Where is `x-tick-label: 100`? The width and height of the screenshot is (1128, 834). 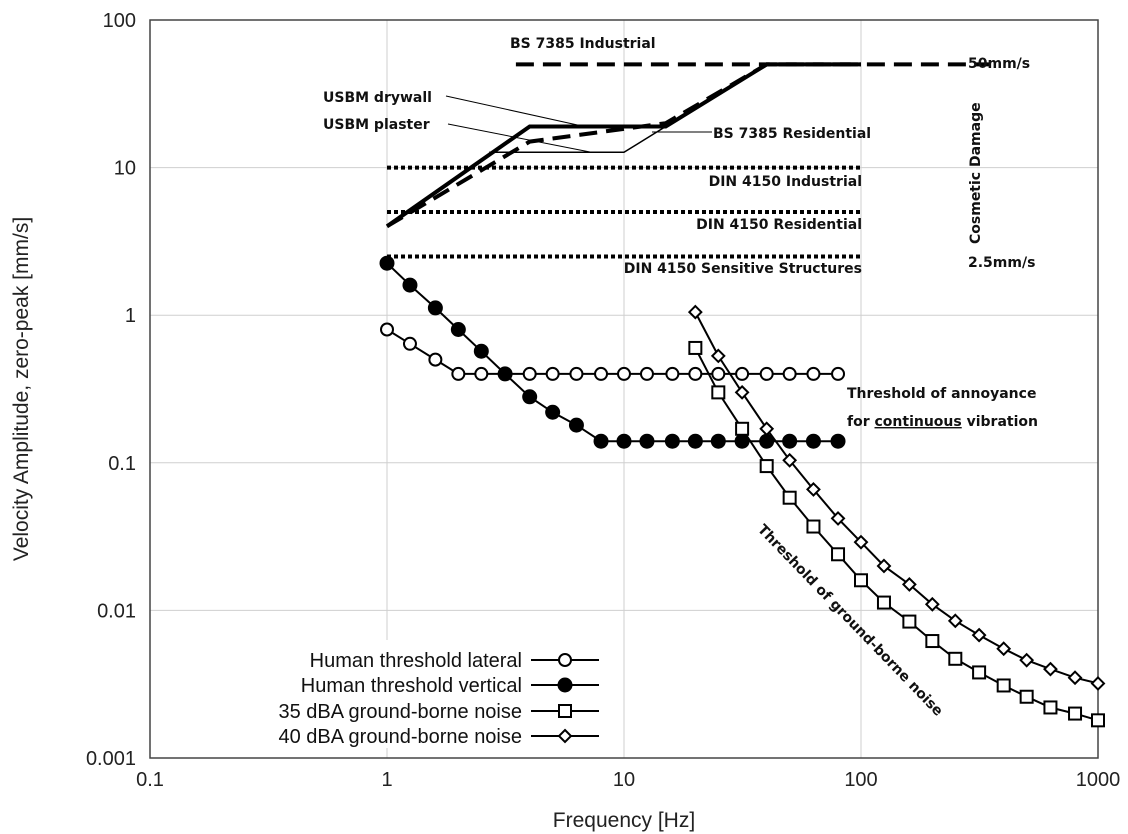
x-tick-label: 100 is located at coordinates (860, 780).